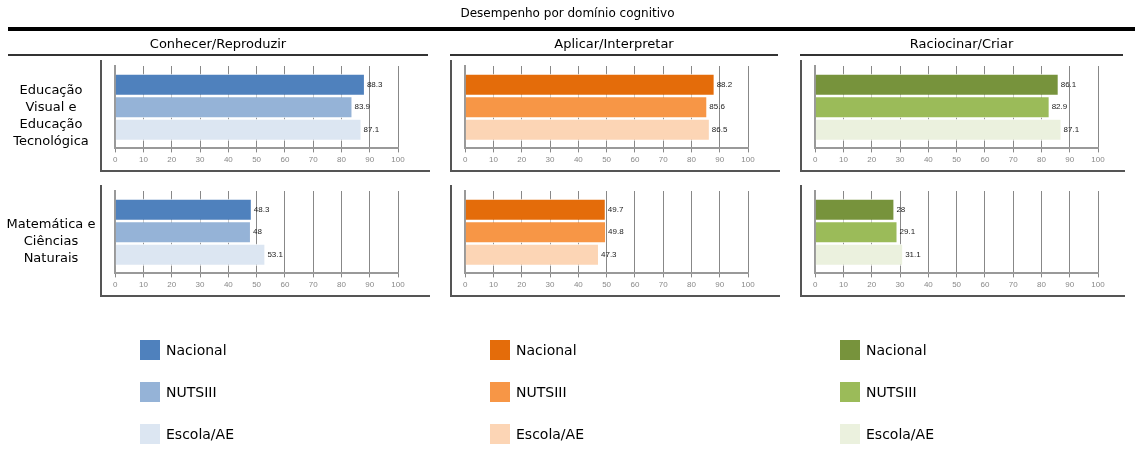  Describe the element at coordinates (362, 107) in the screenshot. I see `data-label: 83.9` at that location.